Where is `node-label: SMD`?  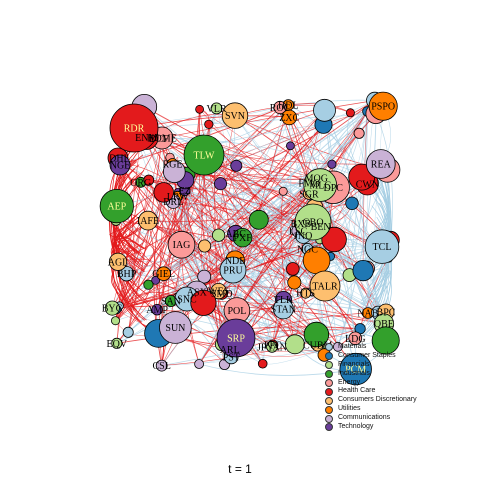 node-label: SMD is located at coordinates (222, 294).